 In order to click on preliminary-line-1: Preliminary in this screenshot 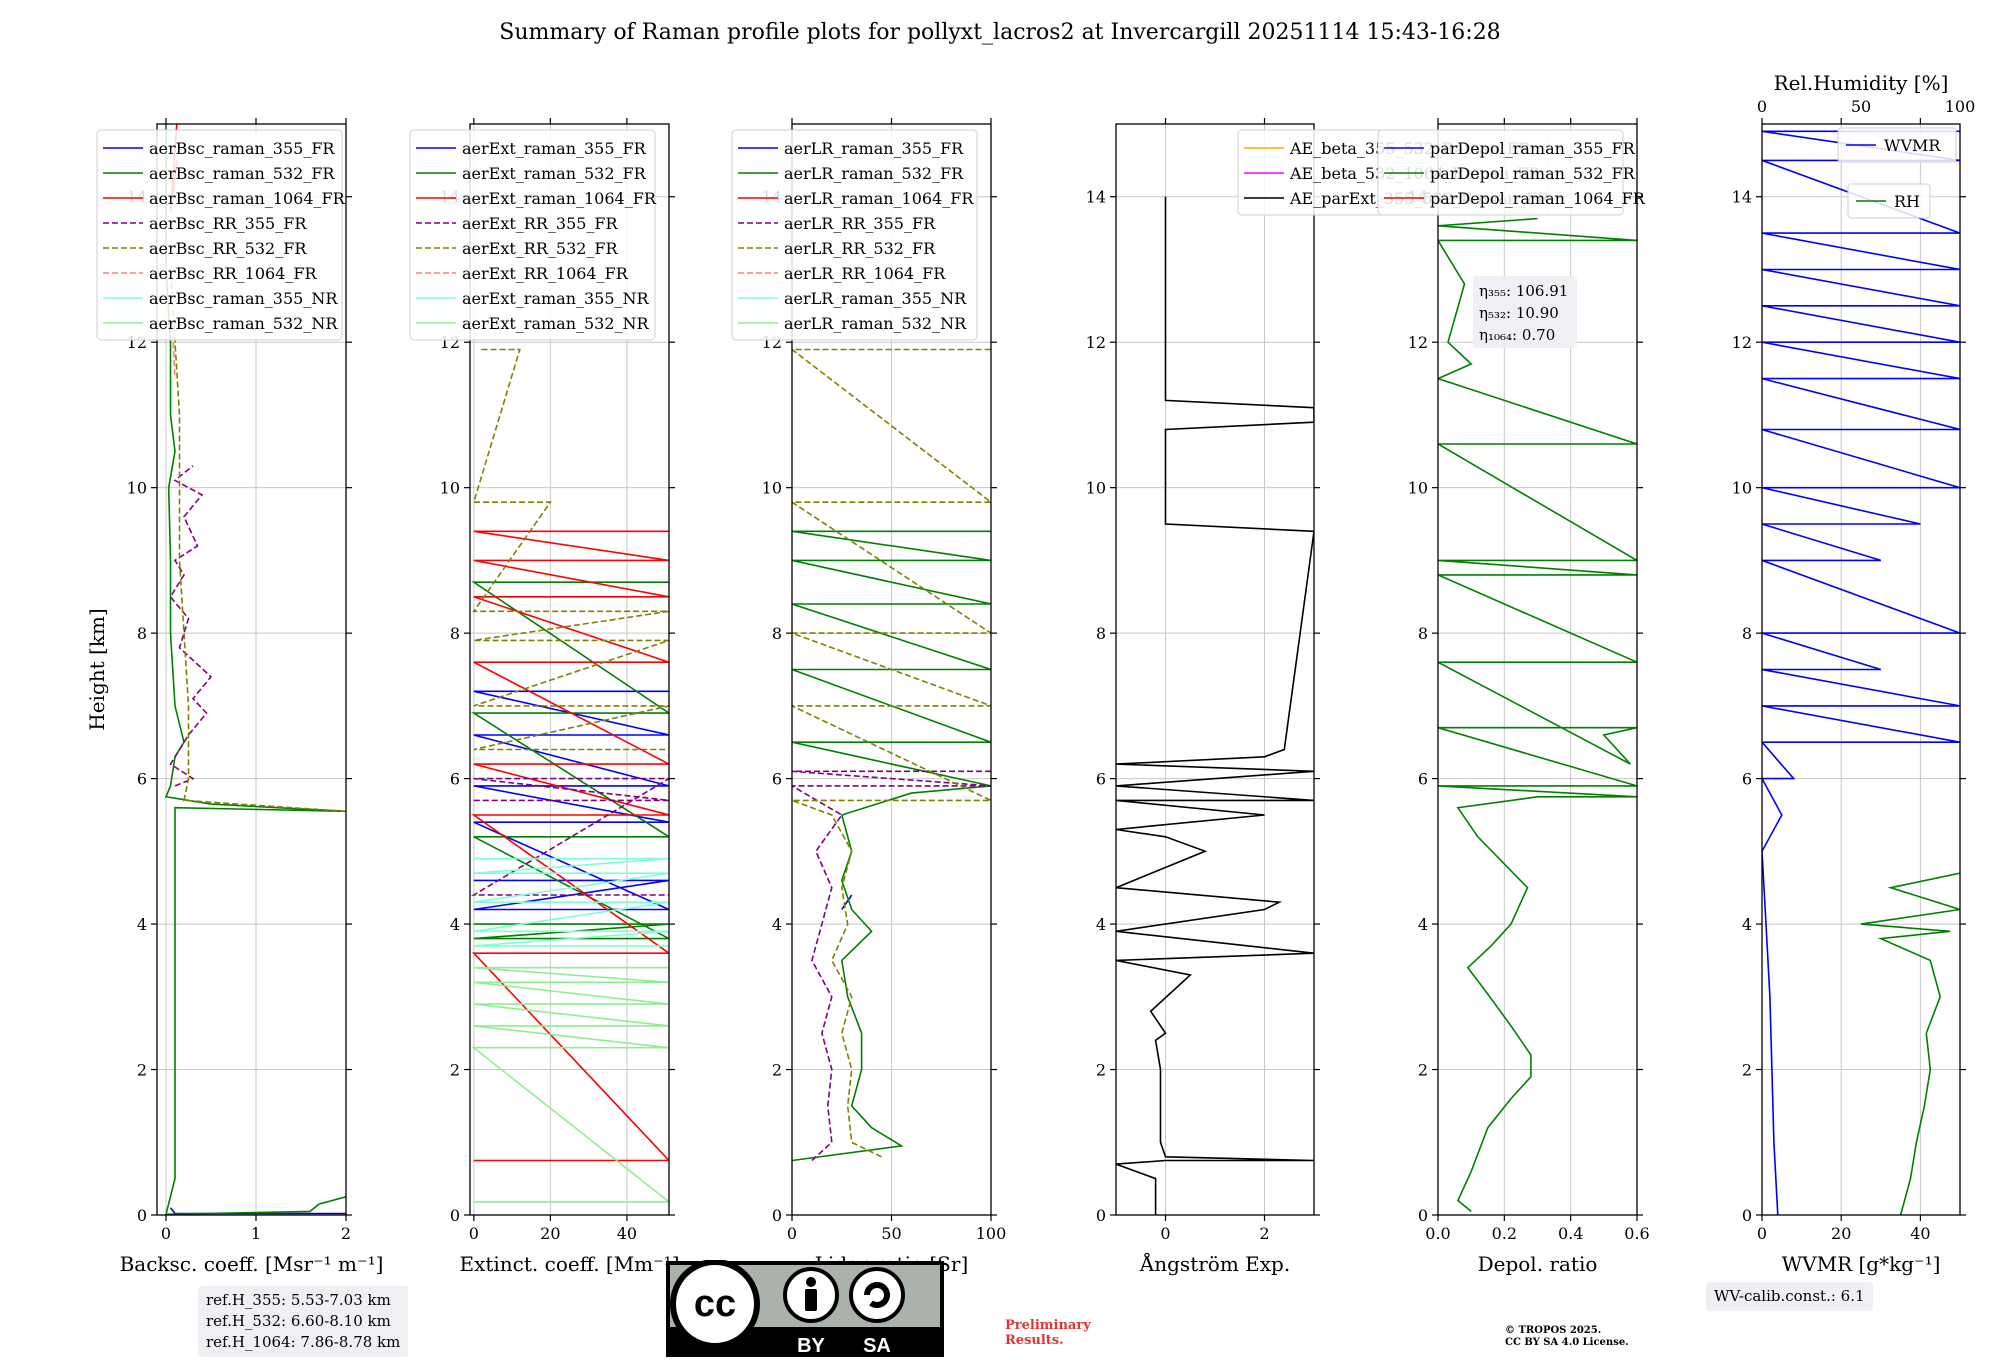, I will do `click(1048, 1325)`.